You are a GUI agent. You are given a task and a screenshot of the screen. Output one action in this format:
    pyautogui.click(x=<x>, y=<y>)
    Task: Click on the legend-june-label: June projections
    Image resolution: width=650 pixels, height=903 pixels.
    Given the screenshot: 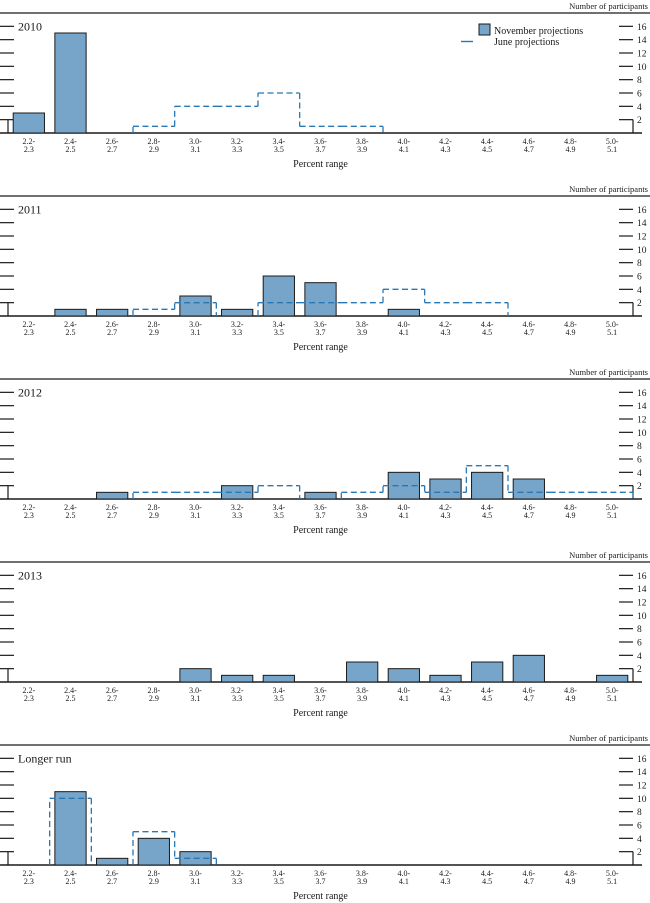 What is the action you would take?
    pyautogui.click(x=526, y=42)
    